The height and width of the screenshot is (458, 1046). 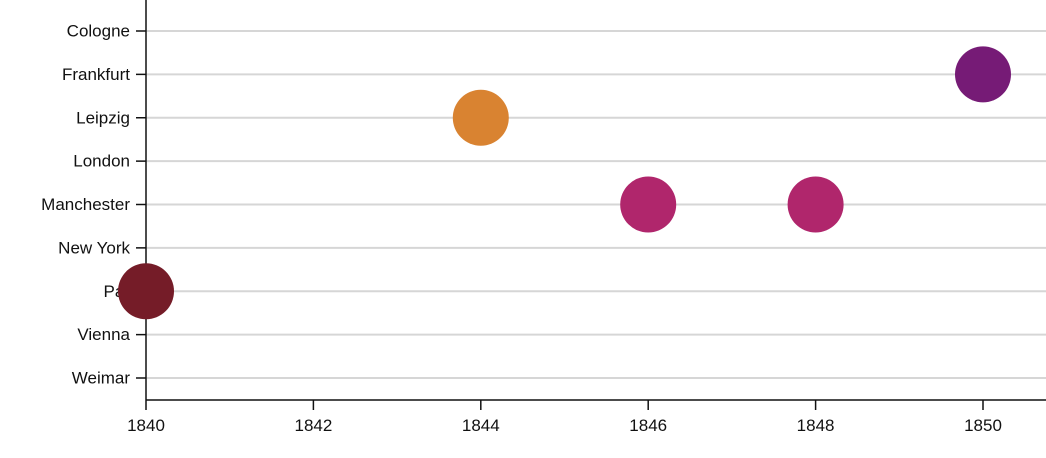 I want to click on y-tick-label-frankfurt: Frankfurt, so click(x=96, y=74).